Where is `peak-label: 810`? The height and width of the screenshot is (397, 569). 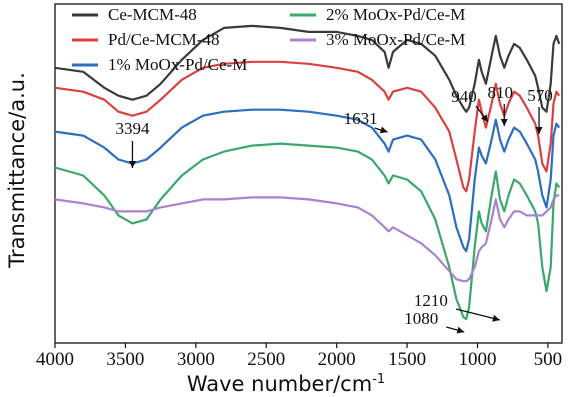 peak-label: 810 is located at coordinates (501, 92).